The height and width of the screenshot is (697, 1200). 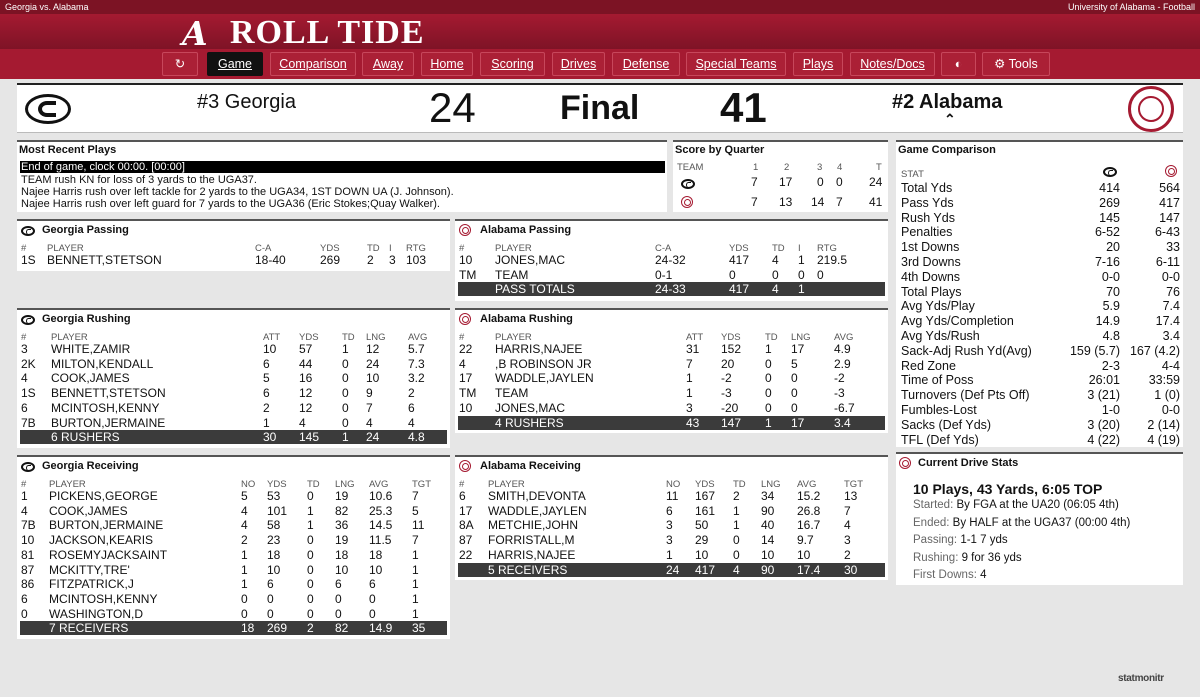 What do you see at coordinates (235, 64) in the screenshot?
I see `tab-game: Game` at bounding box center [235, 64].